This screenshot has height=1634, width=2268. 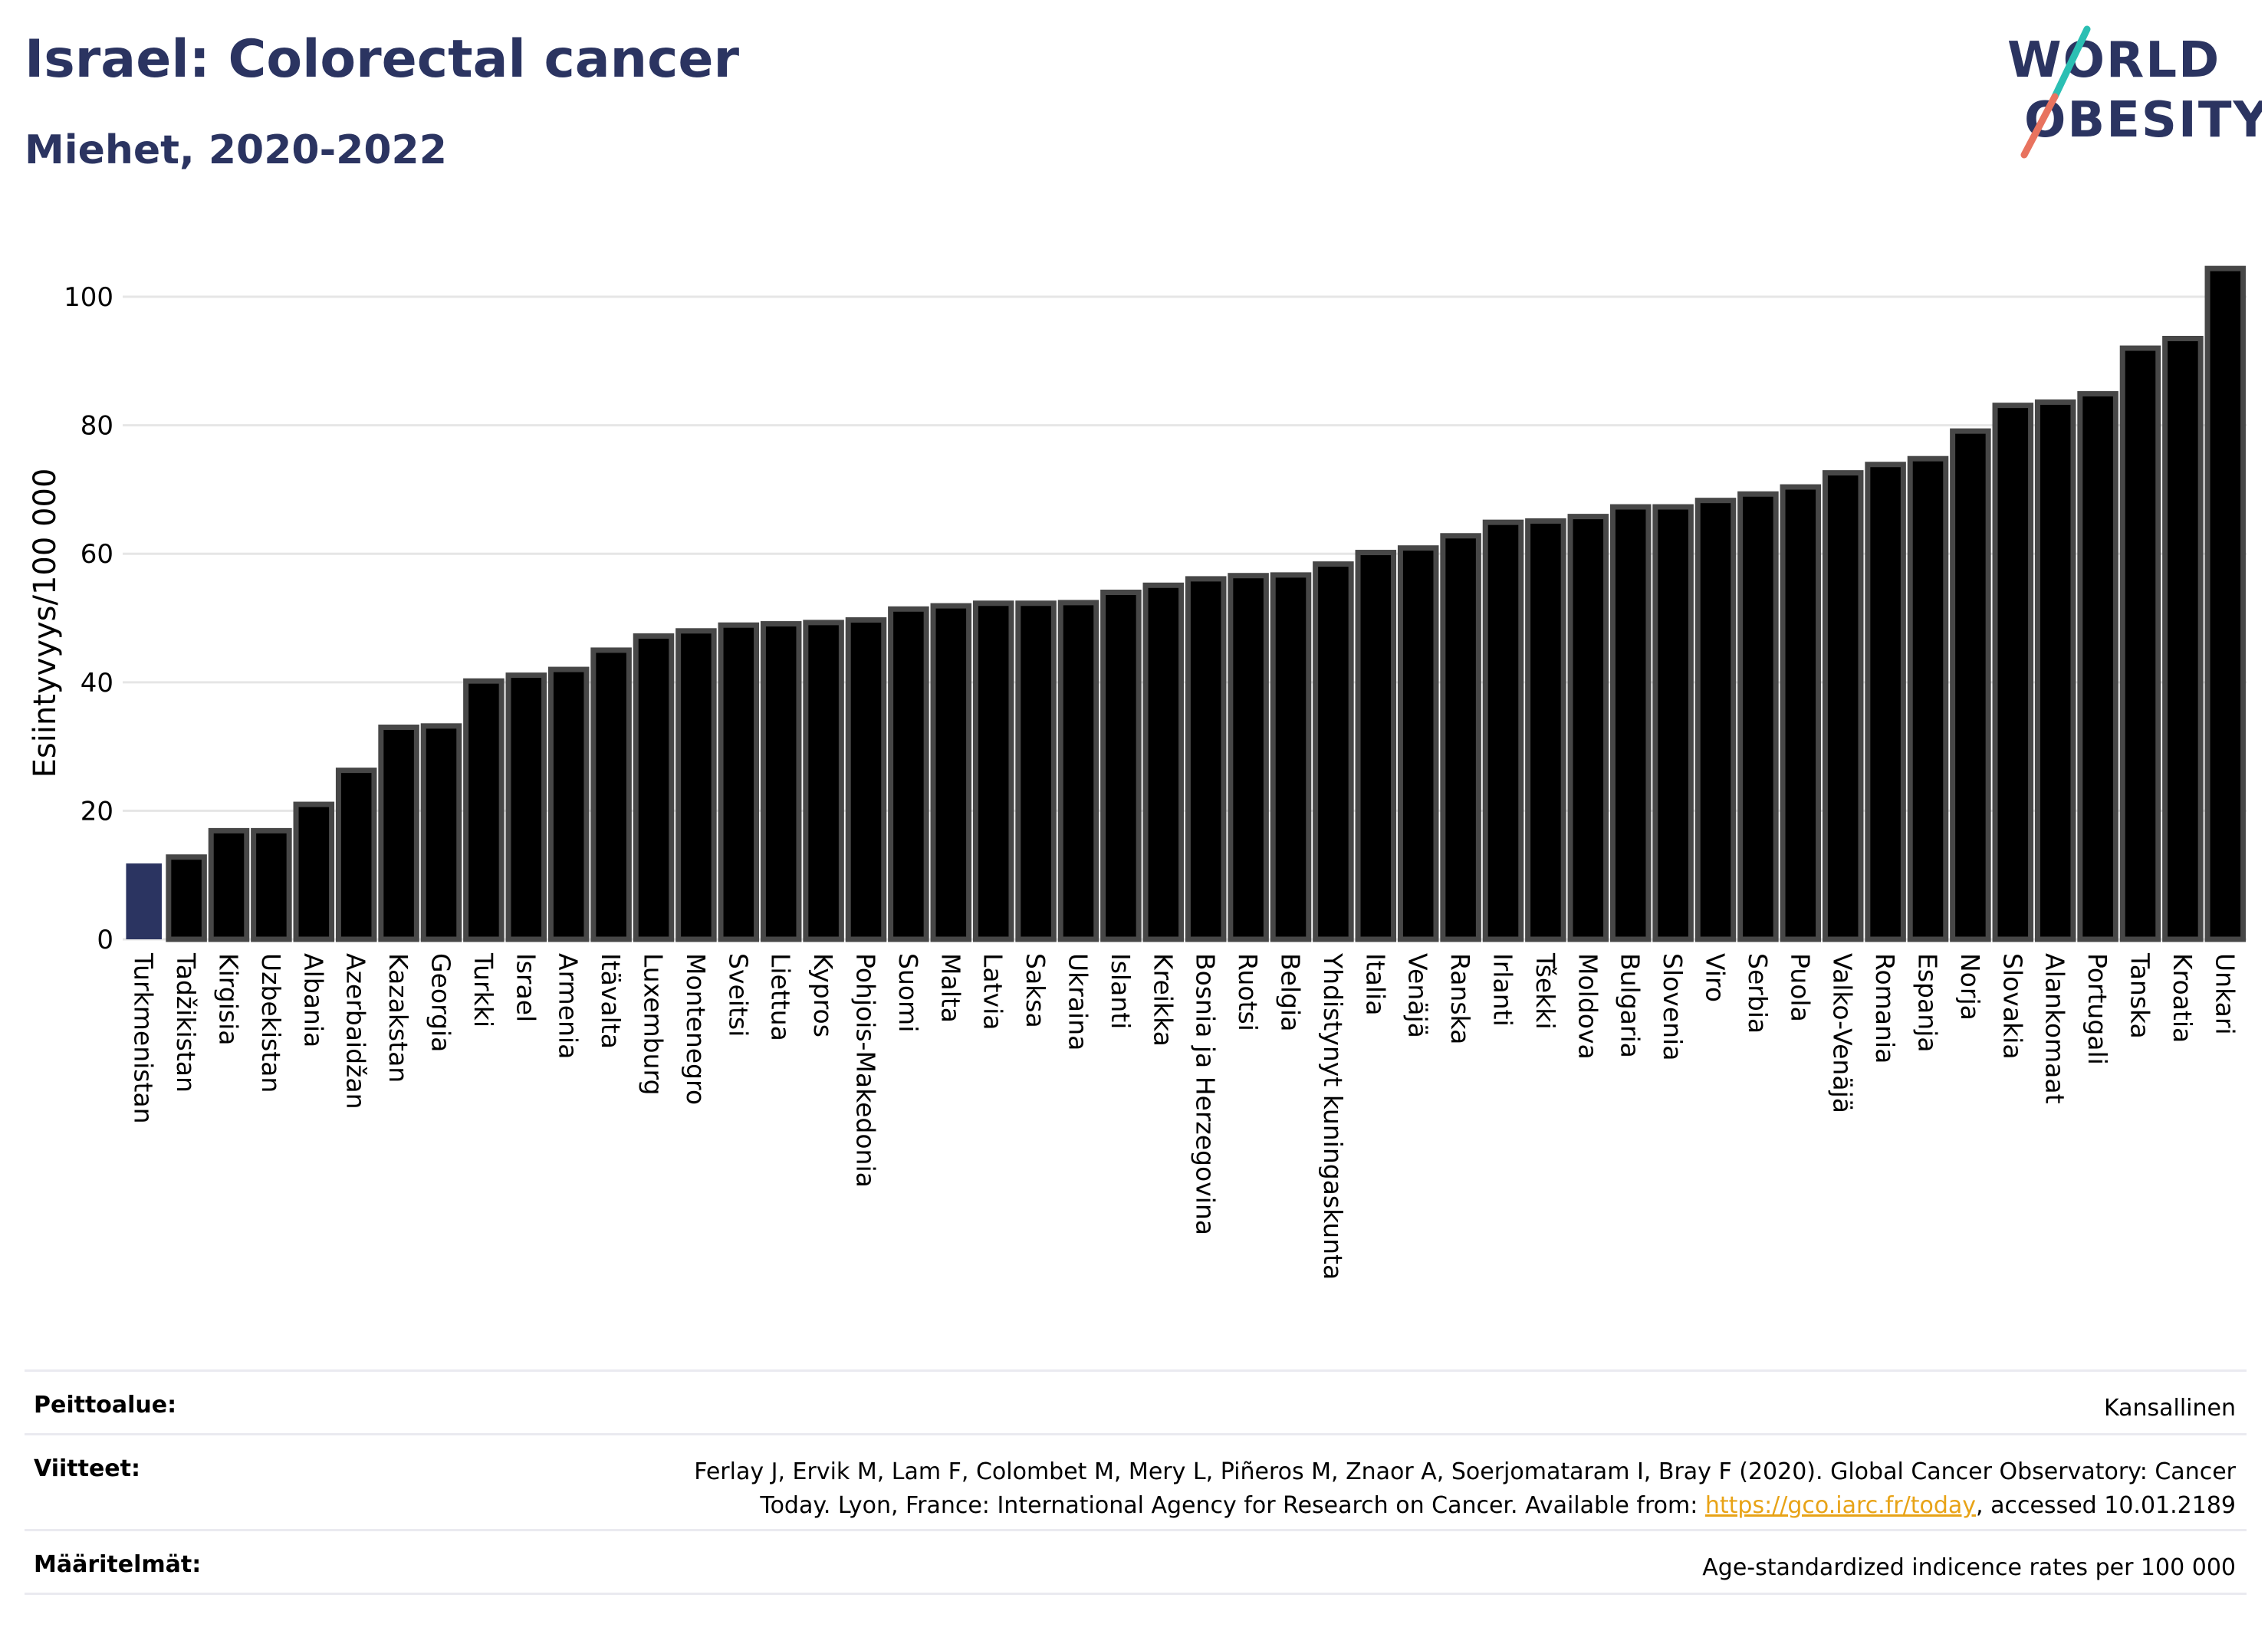 What do you see at coordinates (1248, 992) in the screenshot?
I see `x-tick-label: Ruotsi` at bounding box center [1248, 992].